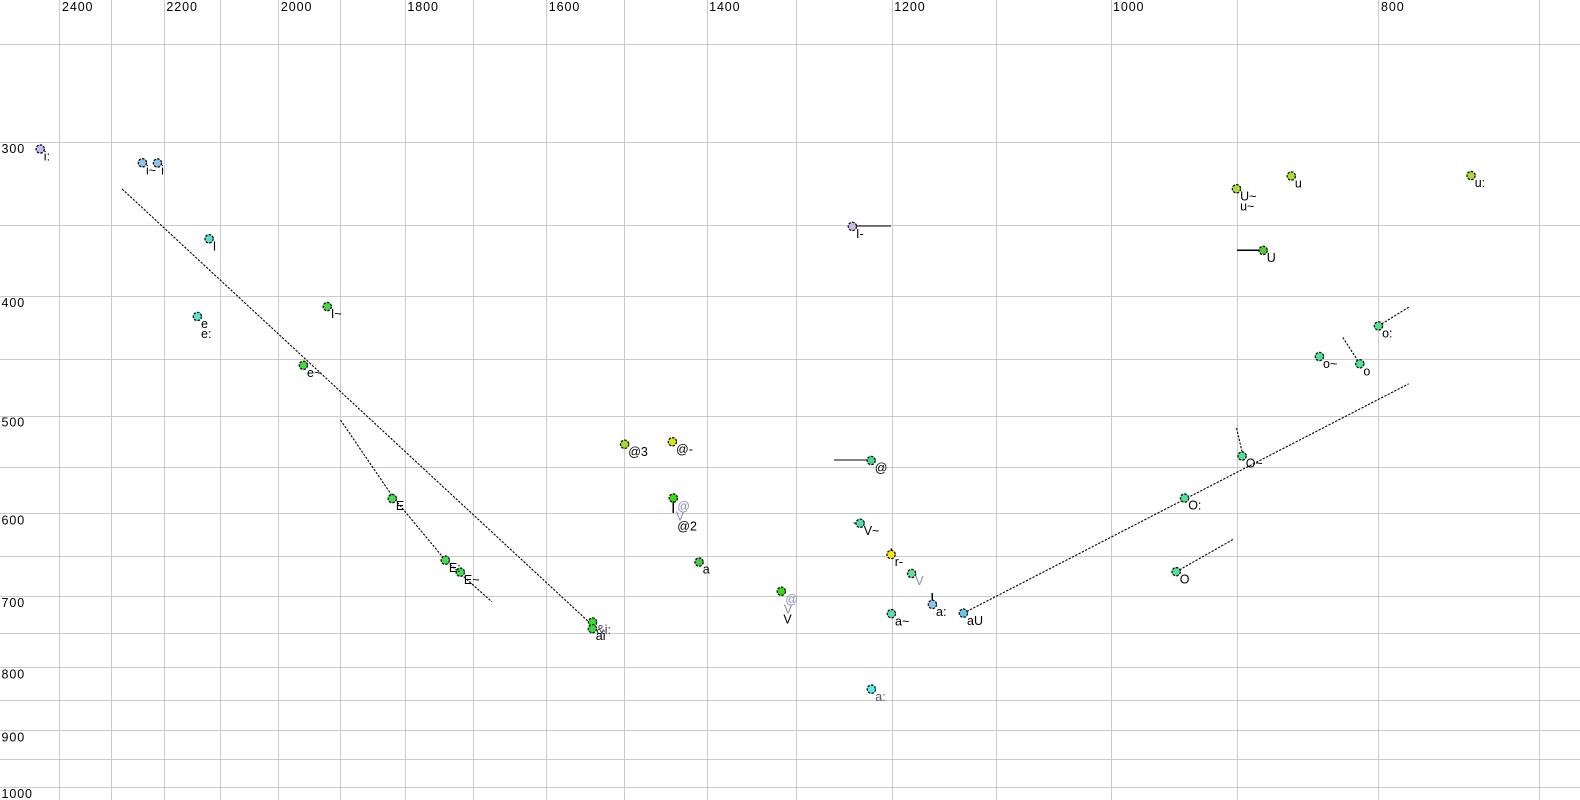 Image resolution: width=1580 pixels, height=800 pixels. I want to click on svg-text: 1600, so click(564, 7).